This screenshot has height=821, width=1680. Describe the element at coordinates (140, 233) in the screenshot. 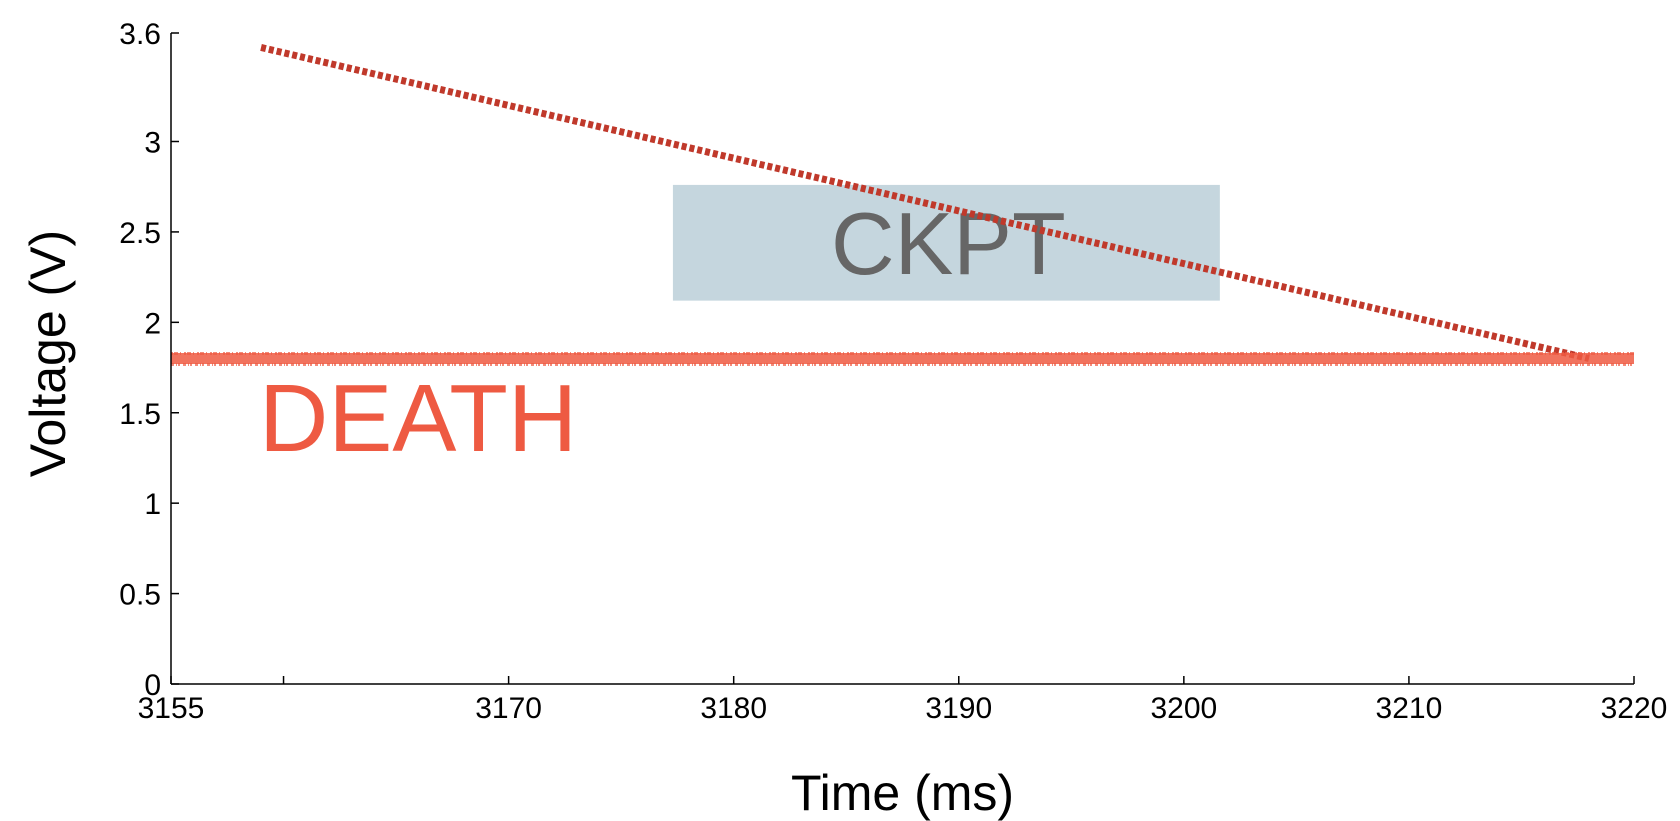

I see `y-tick-label: 2.5` at that location.